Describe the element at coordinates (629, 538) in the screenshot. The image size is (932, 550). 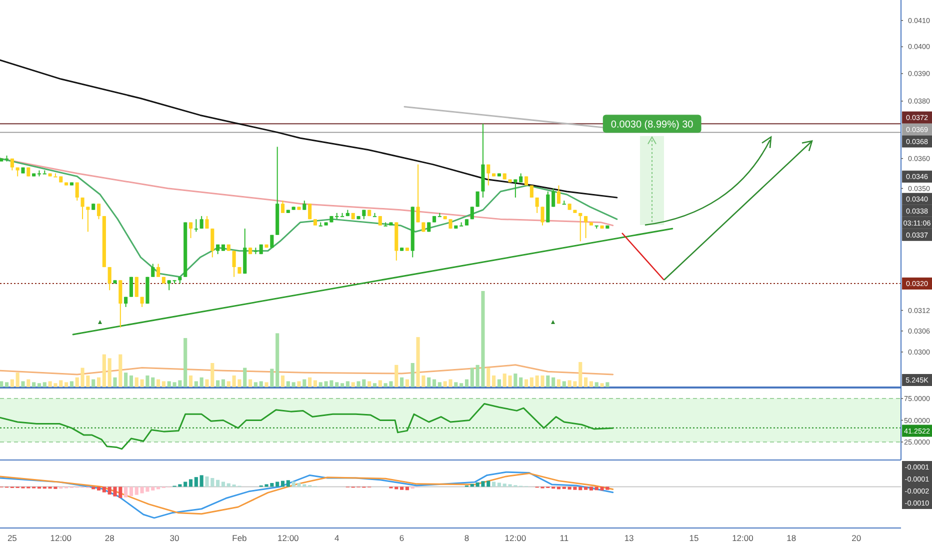
I see `x-tick-label: 13` at that location.